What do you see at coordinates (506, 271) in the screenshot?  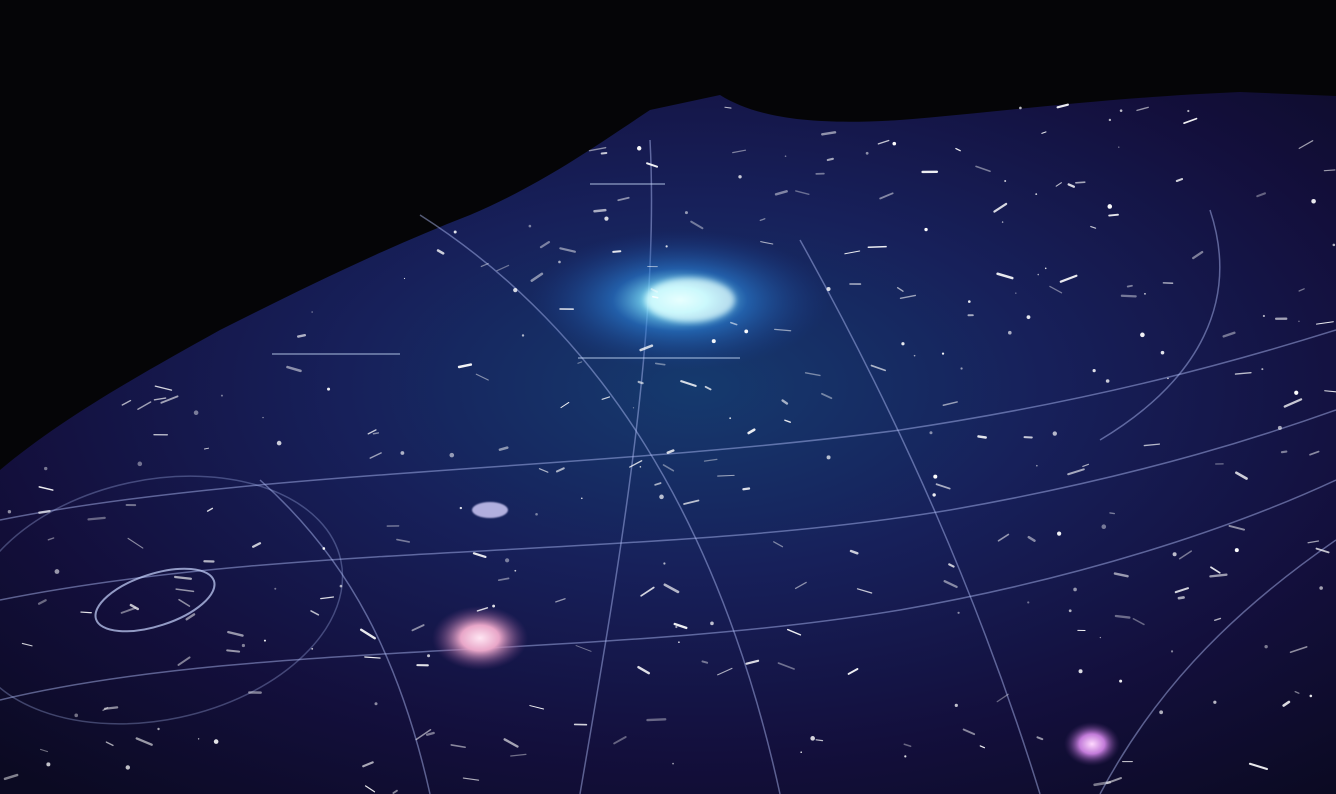 I see `map-label-marks` at bounding box center [506, 271].